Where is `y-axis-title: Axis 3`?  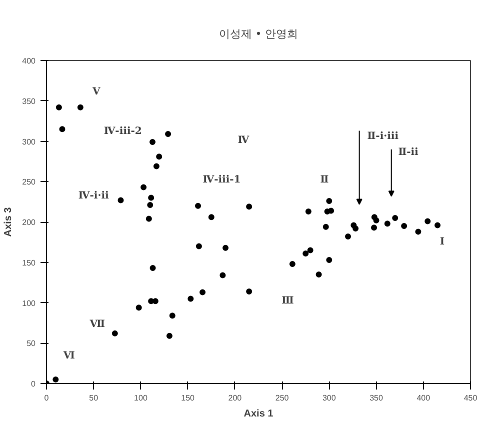 y-axis-title: Axis 3 is located at coordinates (8, 221).